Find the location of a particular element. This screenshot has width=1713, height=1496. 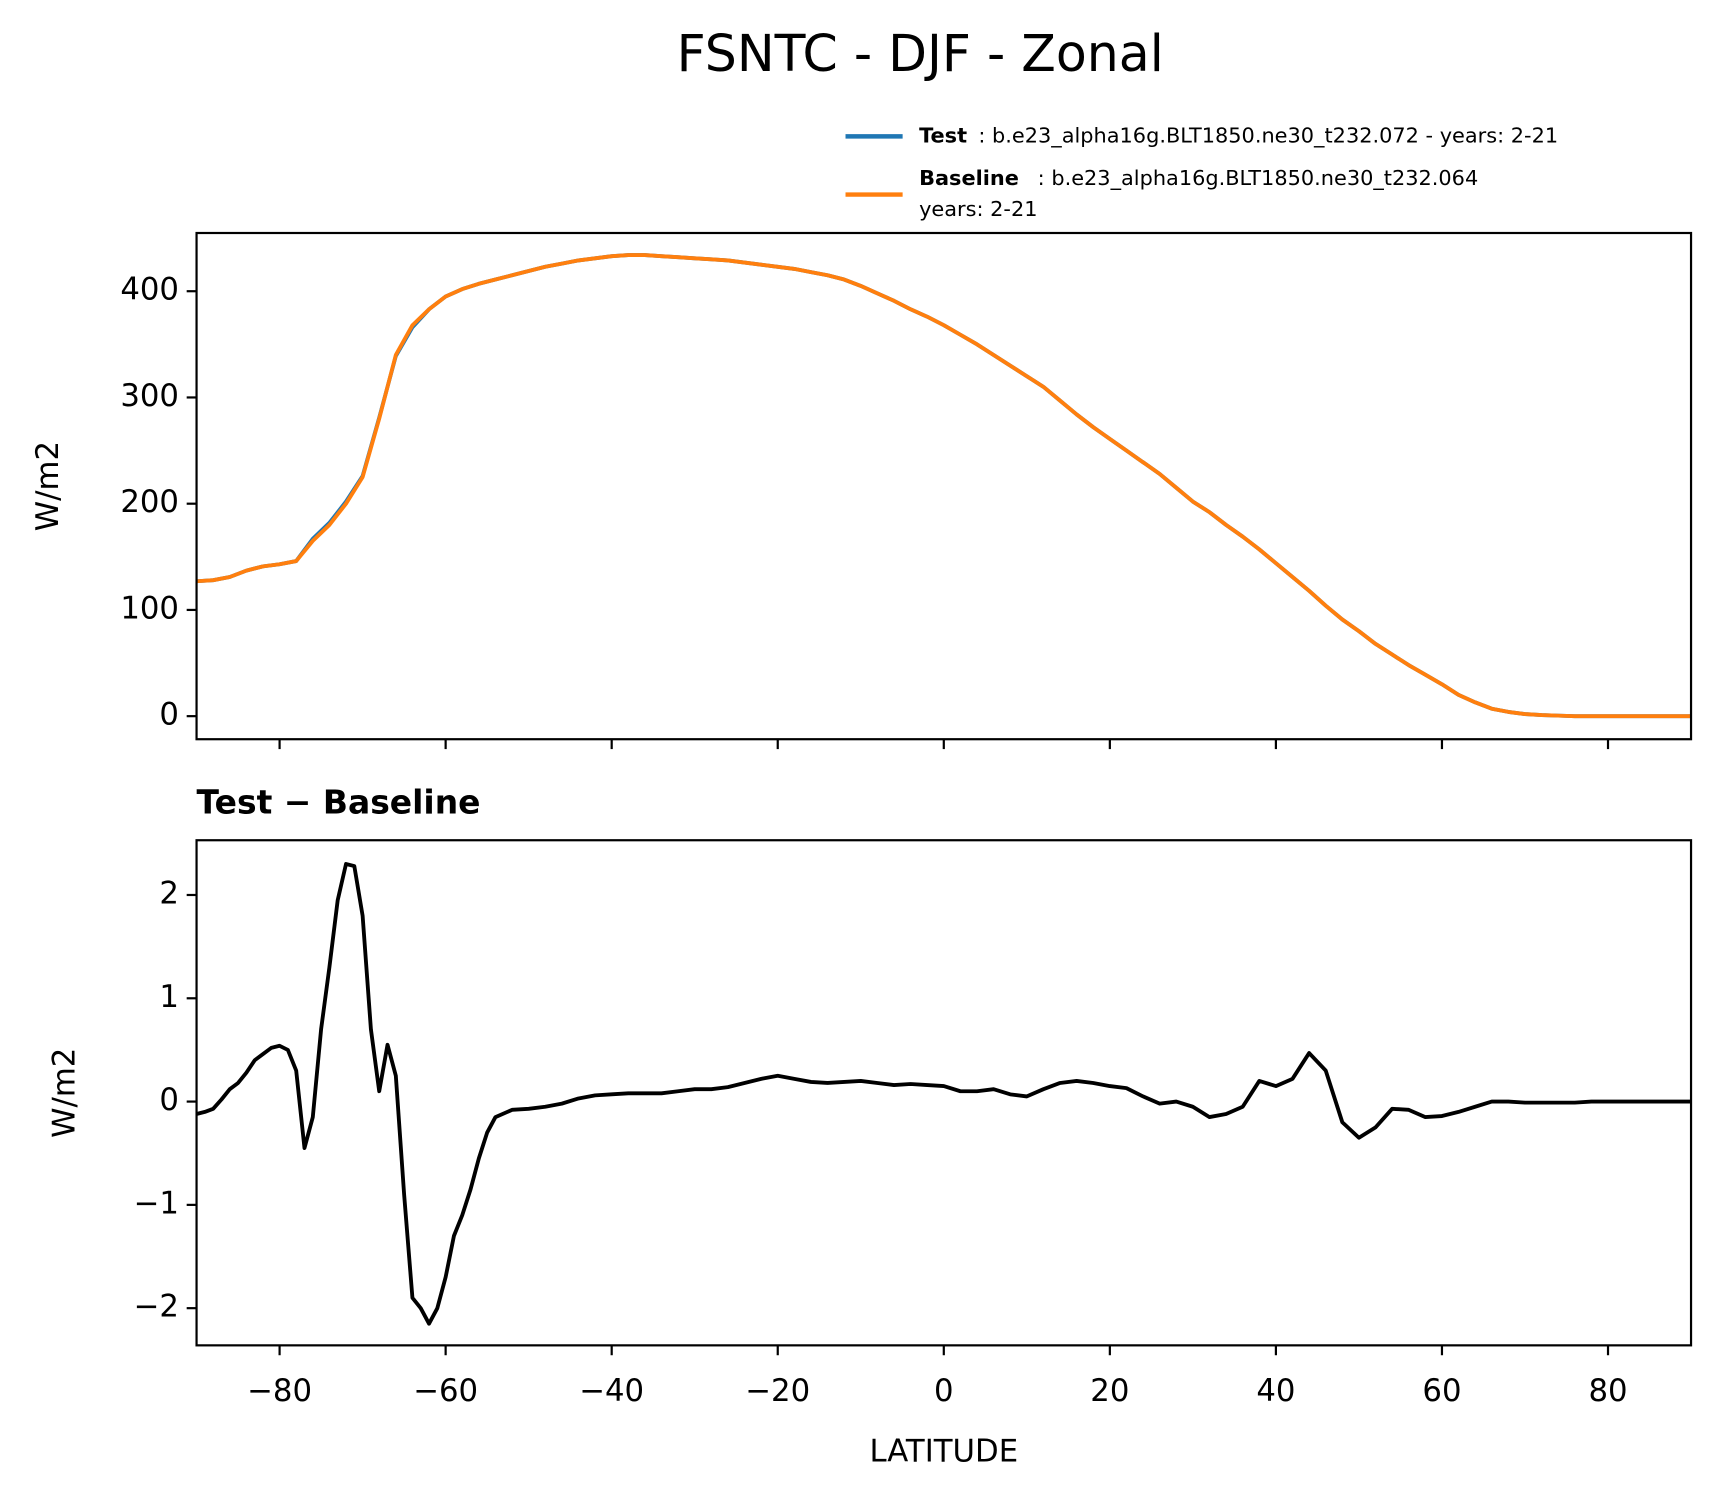

x-tick-label: −40 is located at coordinates (611, 1391).